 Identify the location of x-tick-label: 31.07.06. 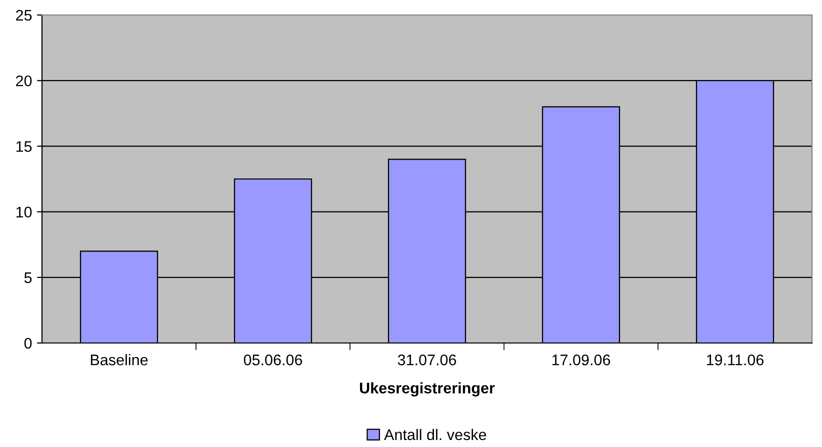
(427, 360).